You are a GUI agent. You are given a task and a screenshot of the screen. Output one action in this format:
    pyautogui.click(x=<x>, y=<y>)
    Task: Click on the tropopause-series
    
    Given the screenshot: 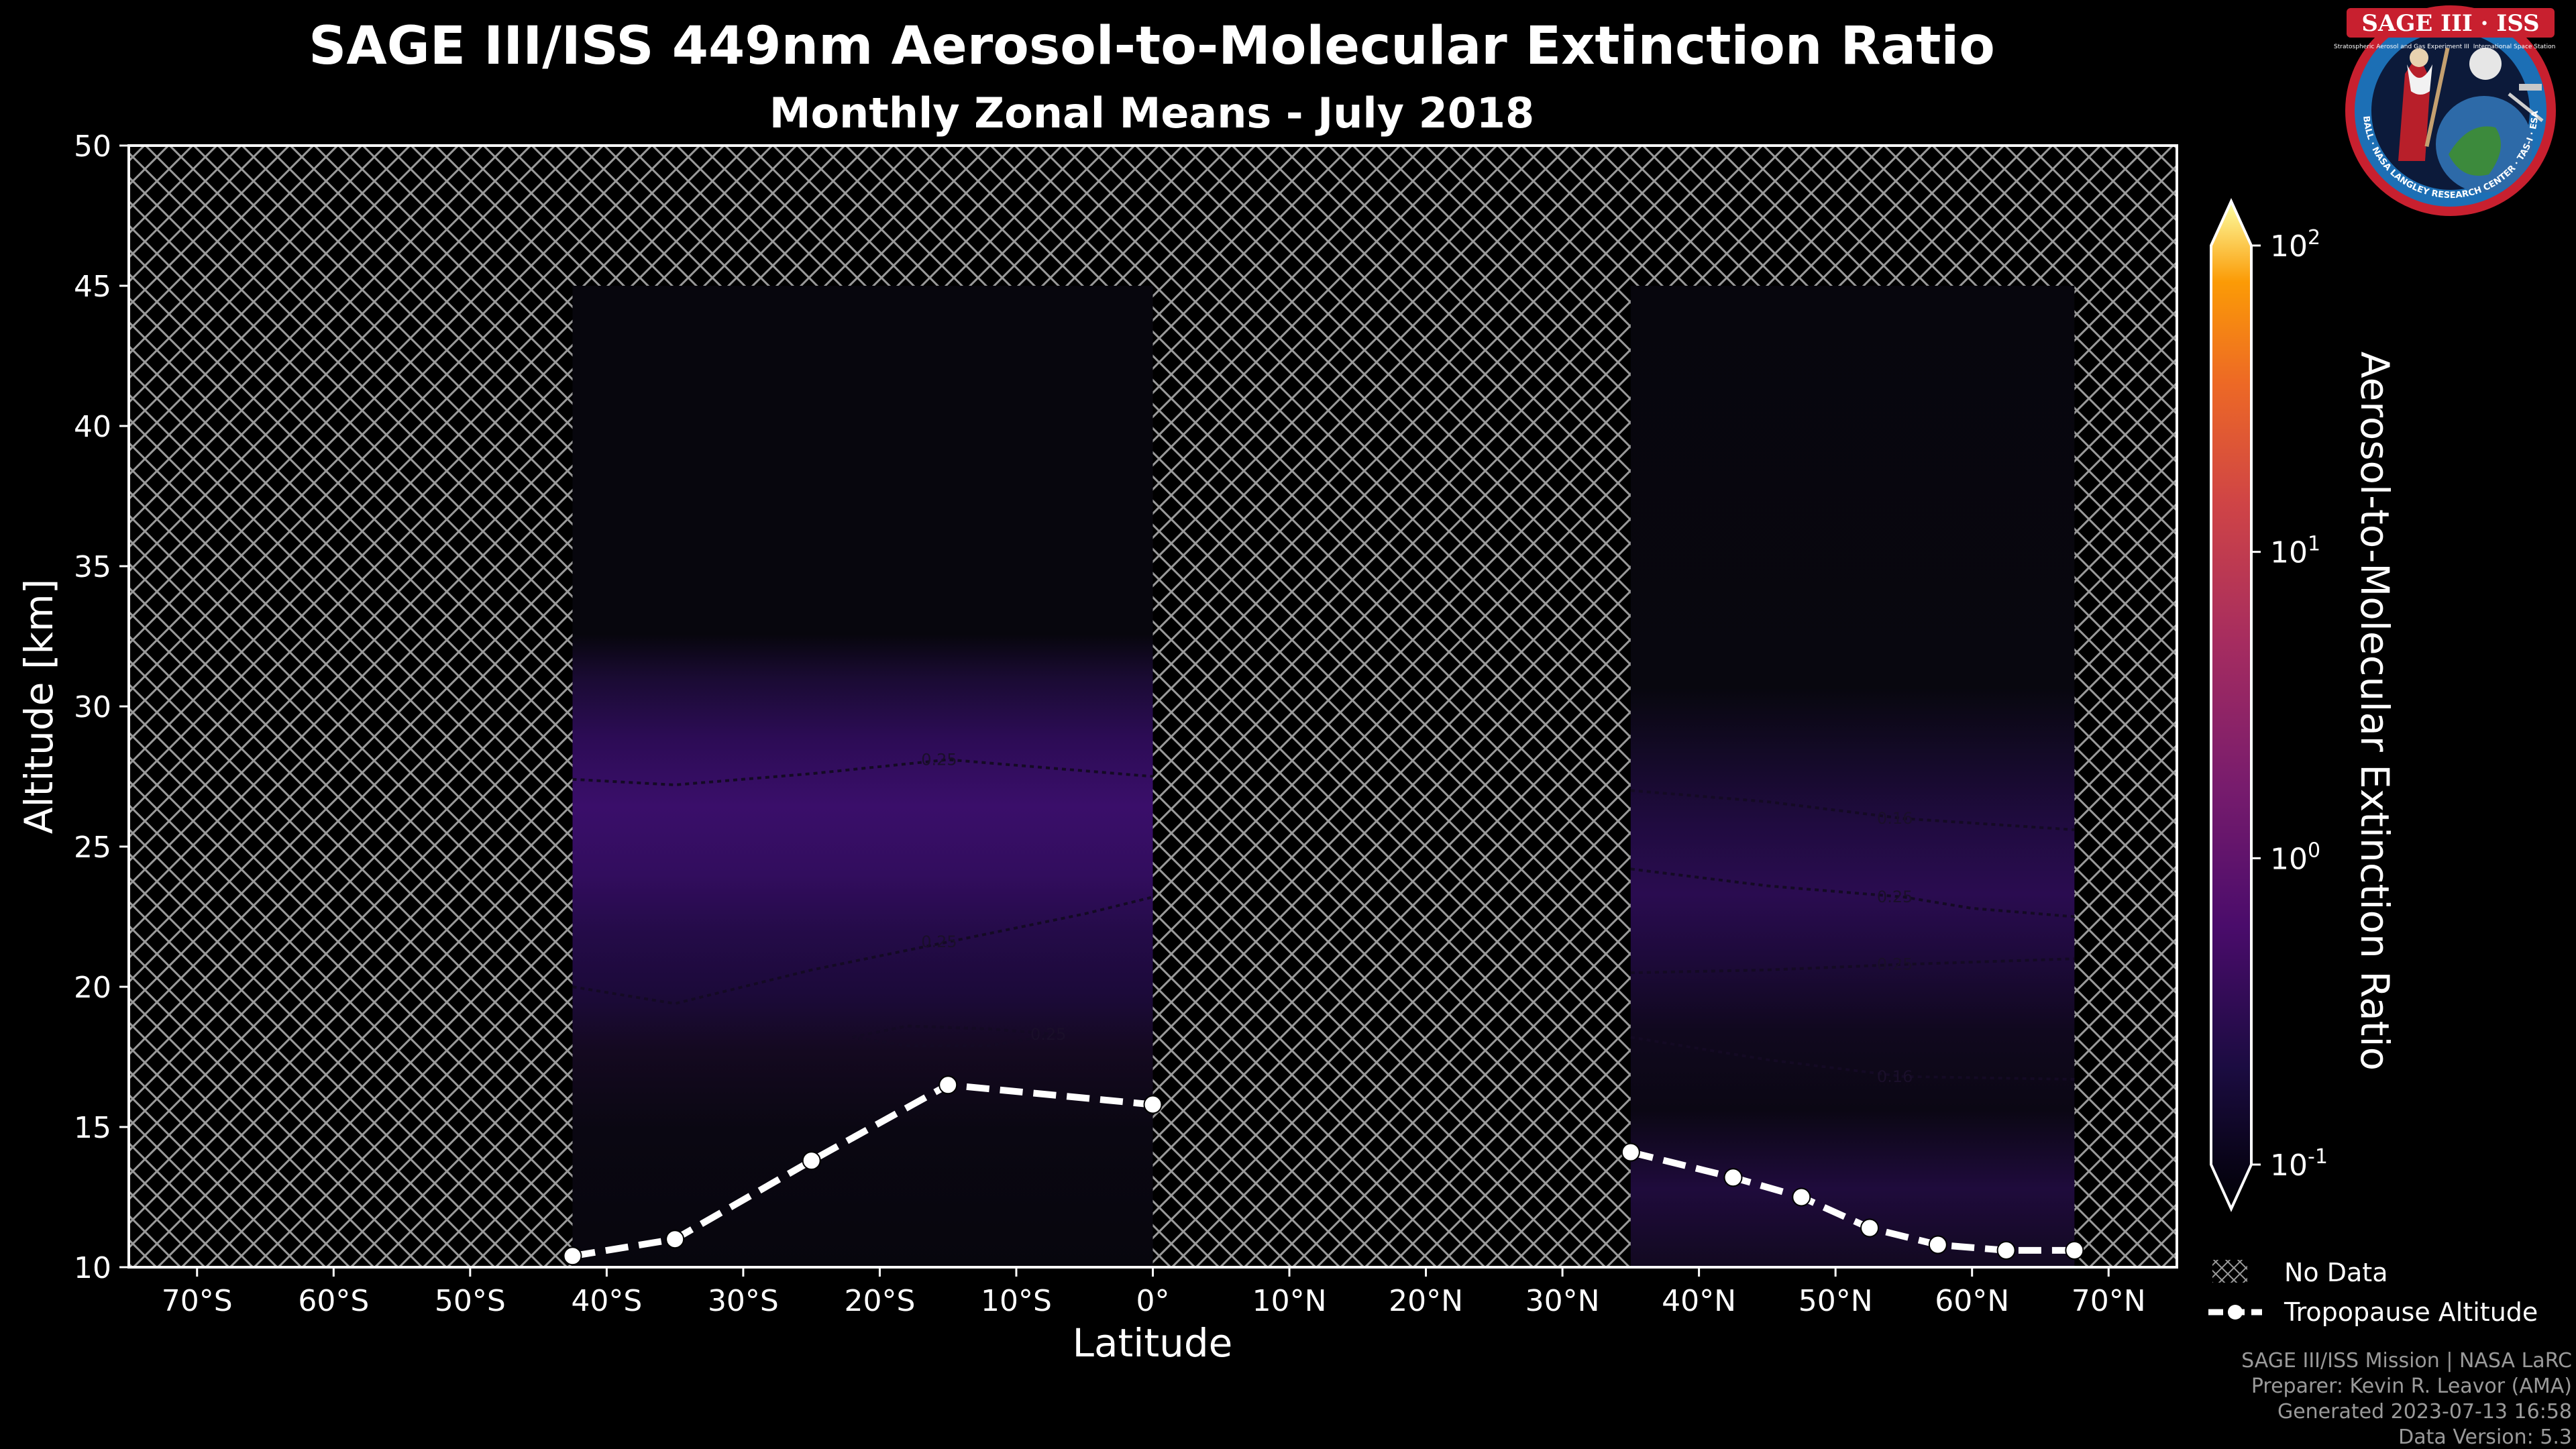 What is the action you would take?
    pyautogui.click(x=1323, y=1170)
    